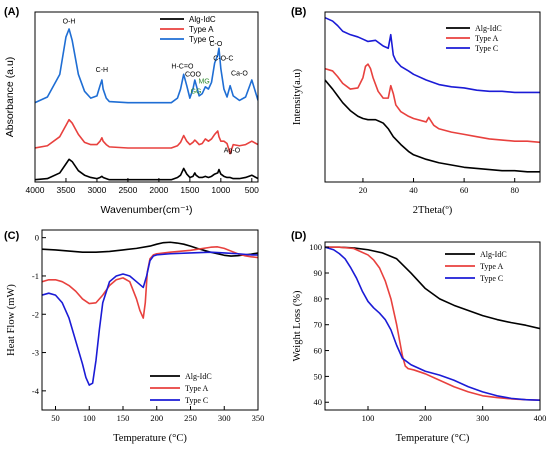 This screenshot has height=451, width=550. Describe the element at coordinates (96, 190) in the screenshot. I see `x-tick-label: 3000` at that location.